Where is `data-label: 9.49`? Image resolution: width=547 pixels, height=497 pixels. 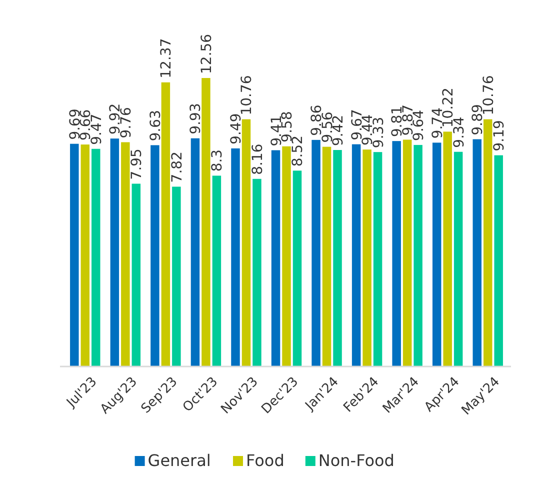
data-label: 9.49 is located at coordinates (236, 128).